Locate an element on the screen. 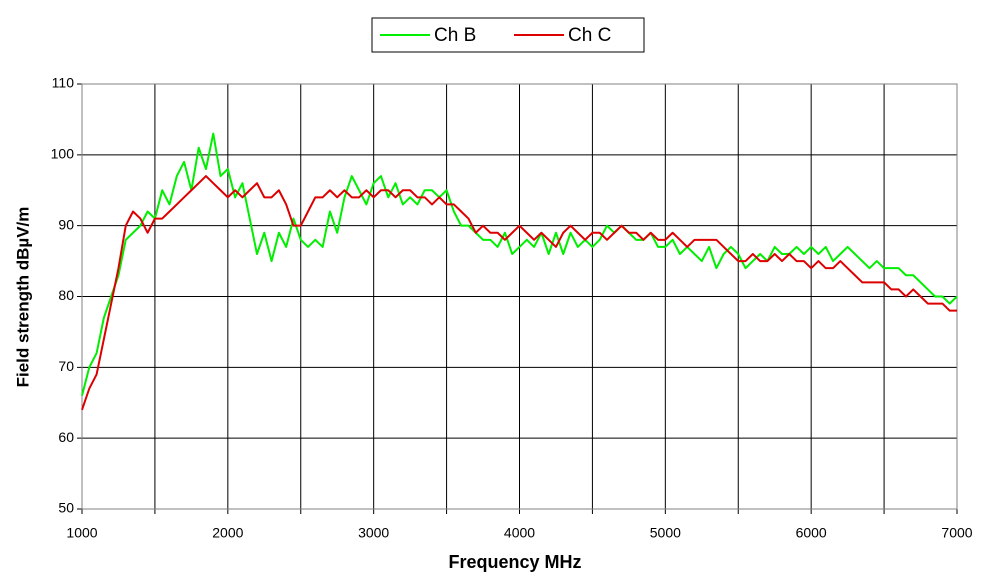 The height and width of the screenshot is (583, 986). x-tick-label: 7000 is located at coordinates (956, 533).